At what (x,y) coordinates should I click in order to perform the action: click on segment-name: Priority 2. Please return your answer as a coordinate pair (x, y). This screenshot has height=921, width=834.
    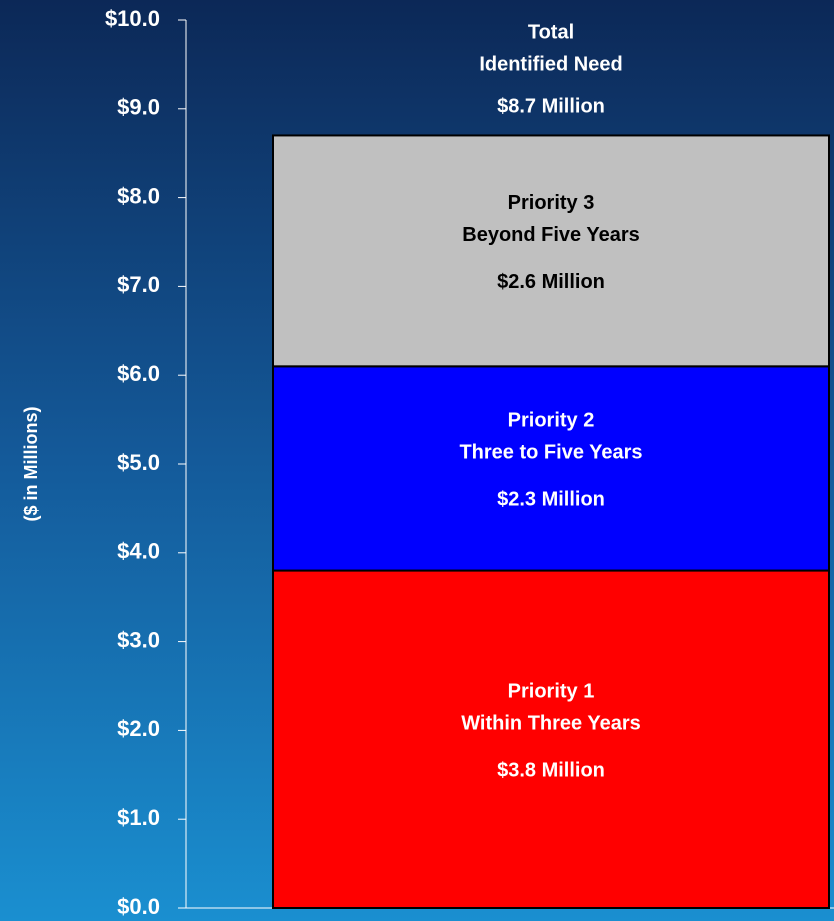
    Looking at the image, I should click on (551, 421).